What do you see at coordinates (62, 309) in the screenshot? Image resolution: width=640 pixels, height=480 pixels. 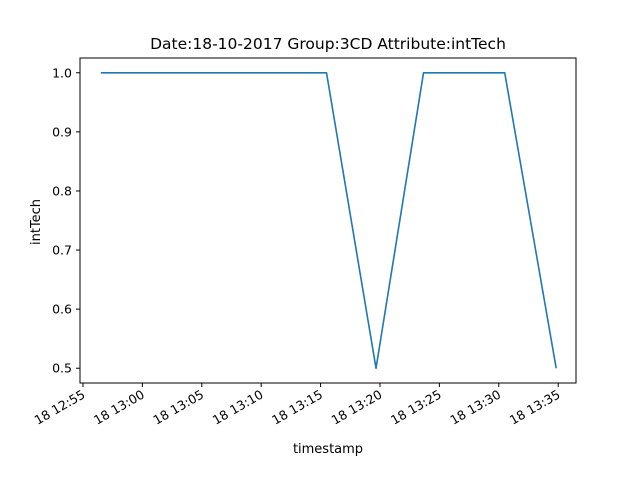 I see `y-tick-label: 0.6` at bounding box center [62, 309].